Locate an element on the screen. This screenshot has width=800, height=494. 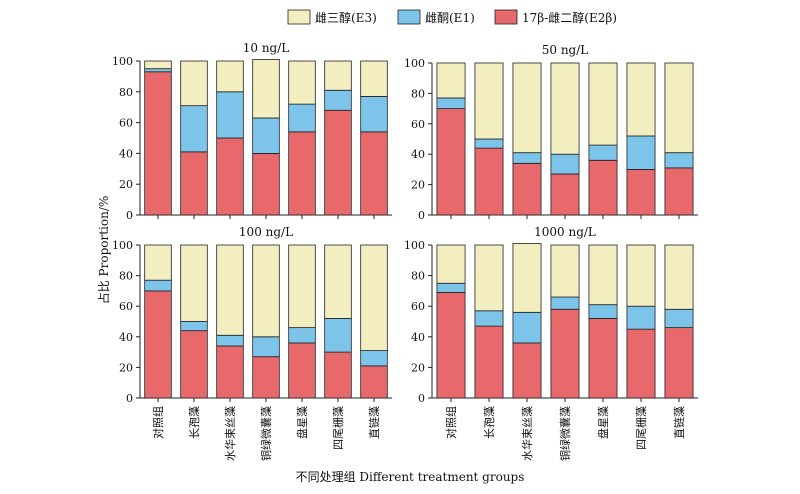
legend-item: 雌三醇(E3) is located at coordinates (332, 17).